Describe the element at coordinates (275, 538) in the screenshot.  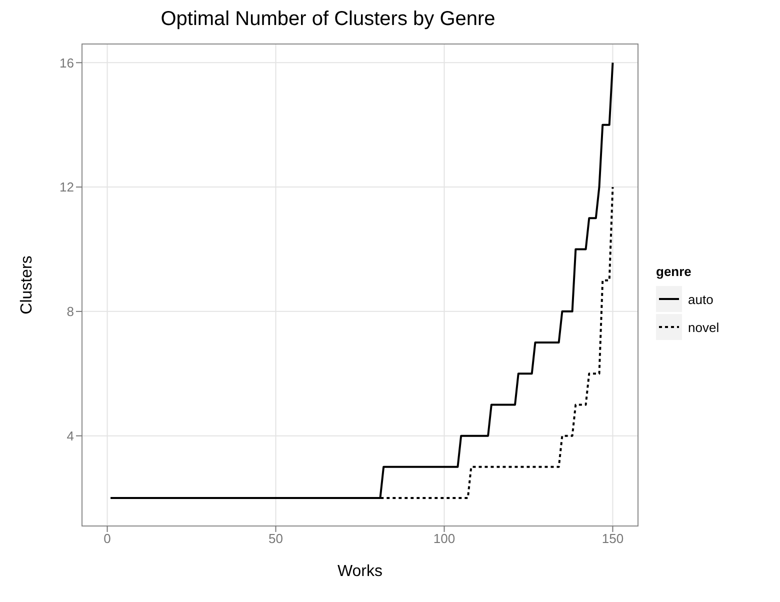
I see `x-tick-label: 50` at that location.